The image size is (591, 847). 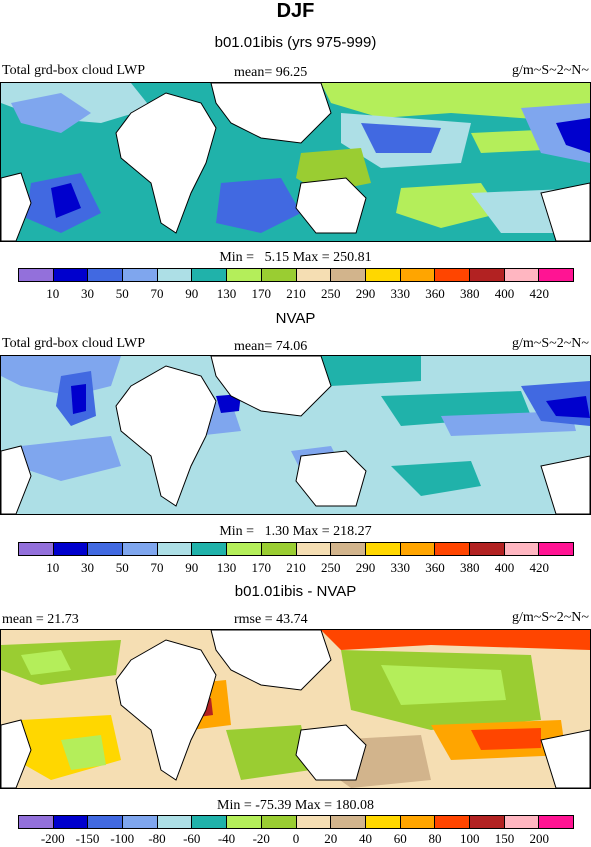 I want to click on panel3-units: g/m~S~2~N~, so click(x=550, y=617).